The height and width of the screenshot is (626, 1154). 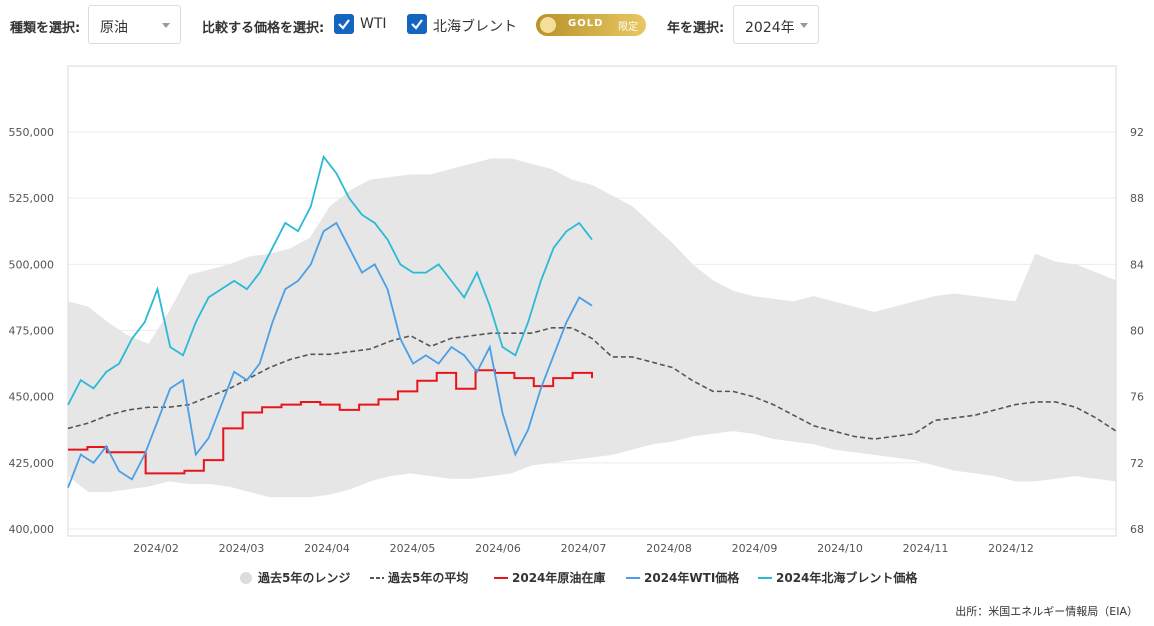 I want to click on x-tick-label: 2024/07, so click(x=584, y=548).